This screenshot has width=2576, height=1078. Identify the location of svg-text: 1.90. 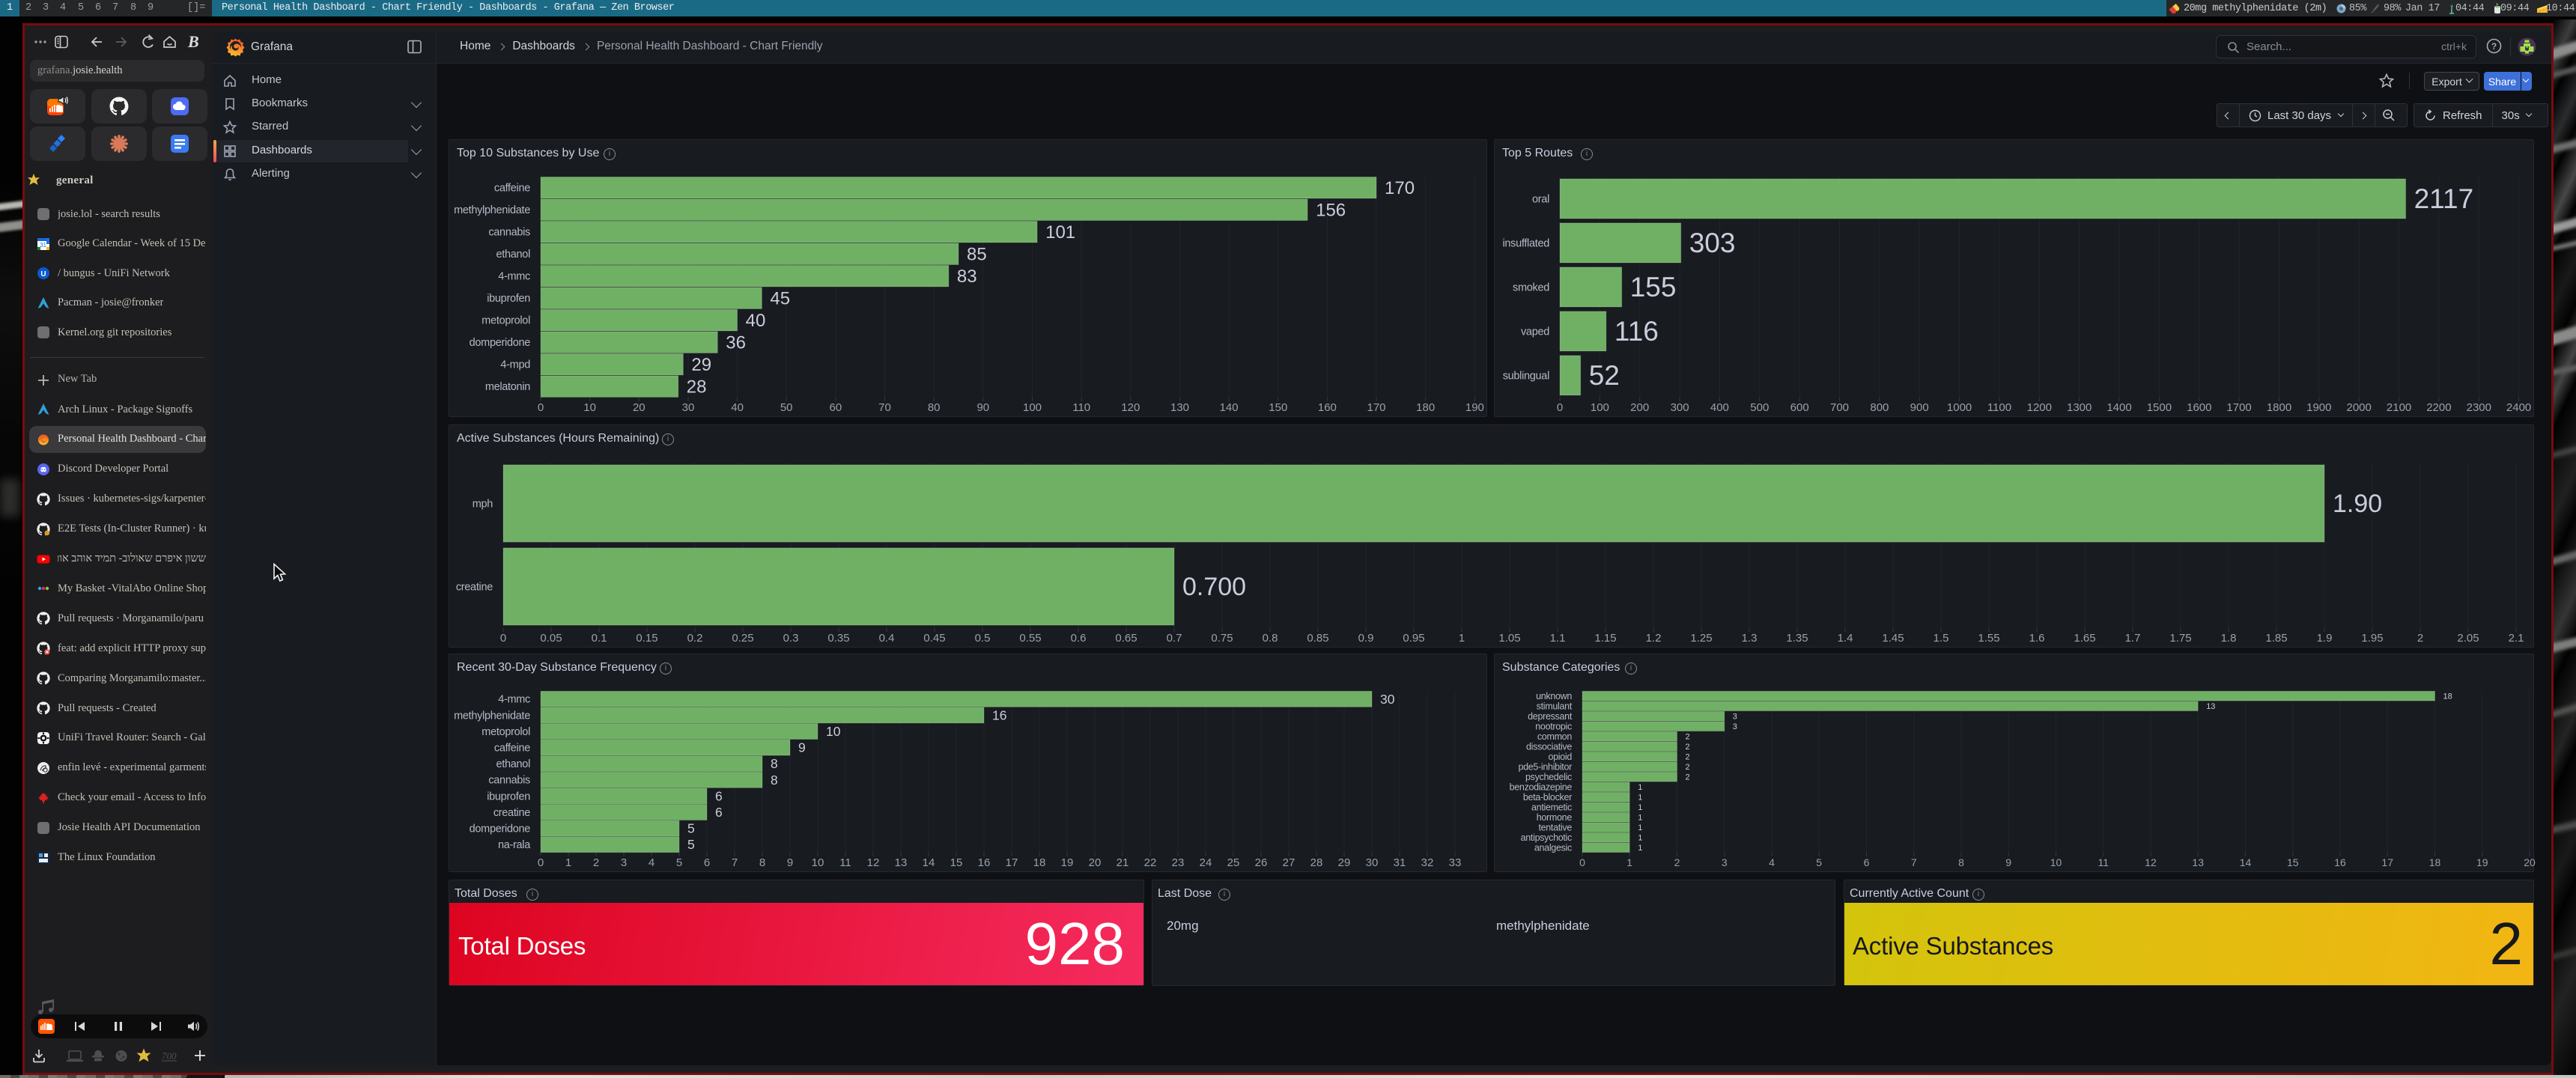
(2357, 504).